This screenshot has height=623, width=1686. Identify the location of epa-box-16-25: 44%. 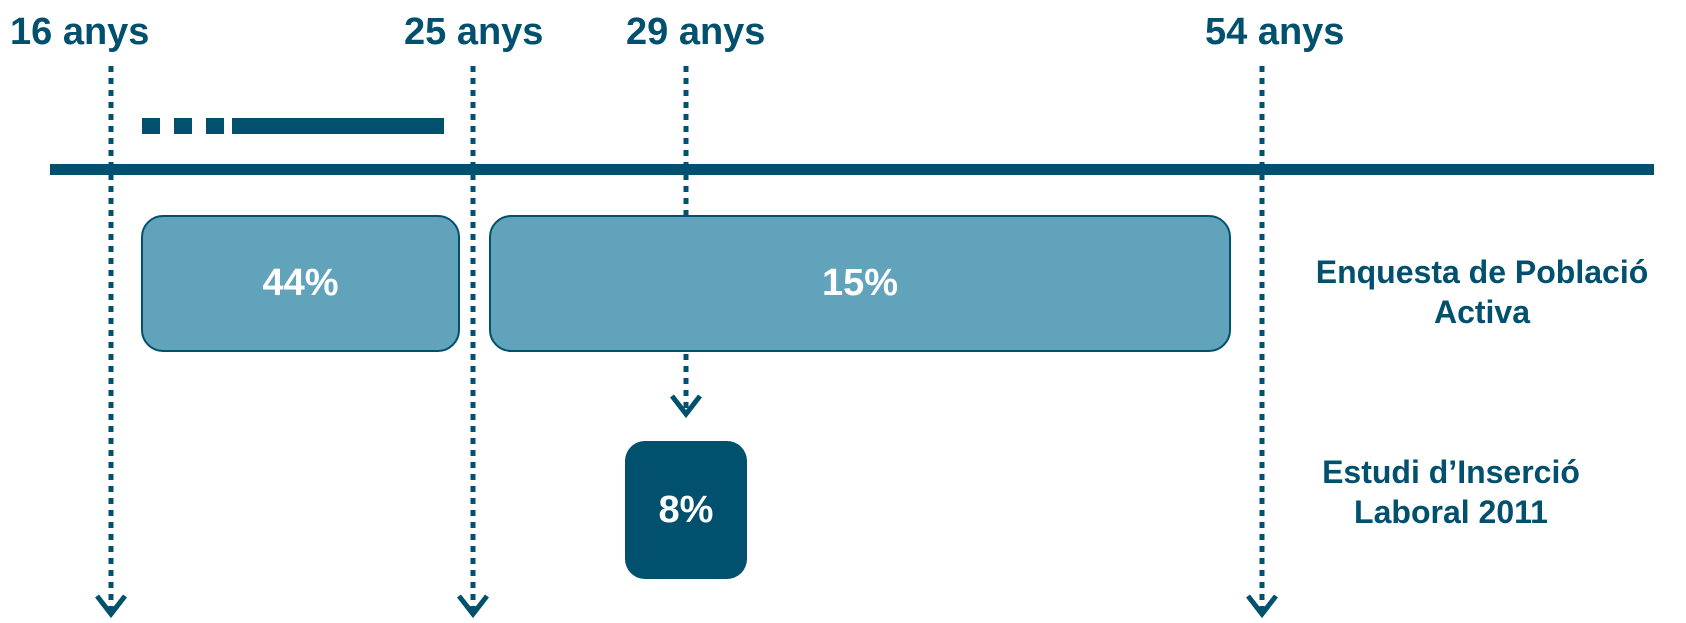
(300, 283).